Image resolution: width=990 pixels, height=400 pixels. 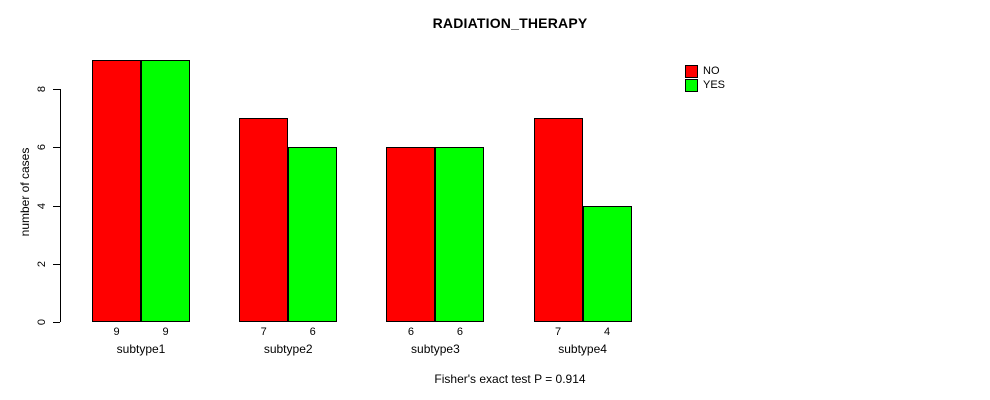 I want to click on legend: NO YES, so click(x=705, y=78).